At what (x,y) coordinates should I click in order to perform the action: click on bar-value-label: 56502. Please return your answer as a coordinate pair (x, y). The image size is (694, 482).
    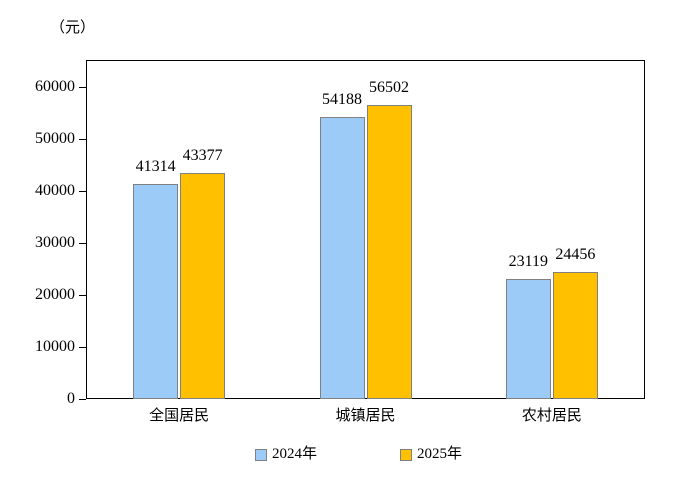
    Looking at the image, I should click on (389, 87).